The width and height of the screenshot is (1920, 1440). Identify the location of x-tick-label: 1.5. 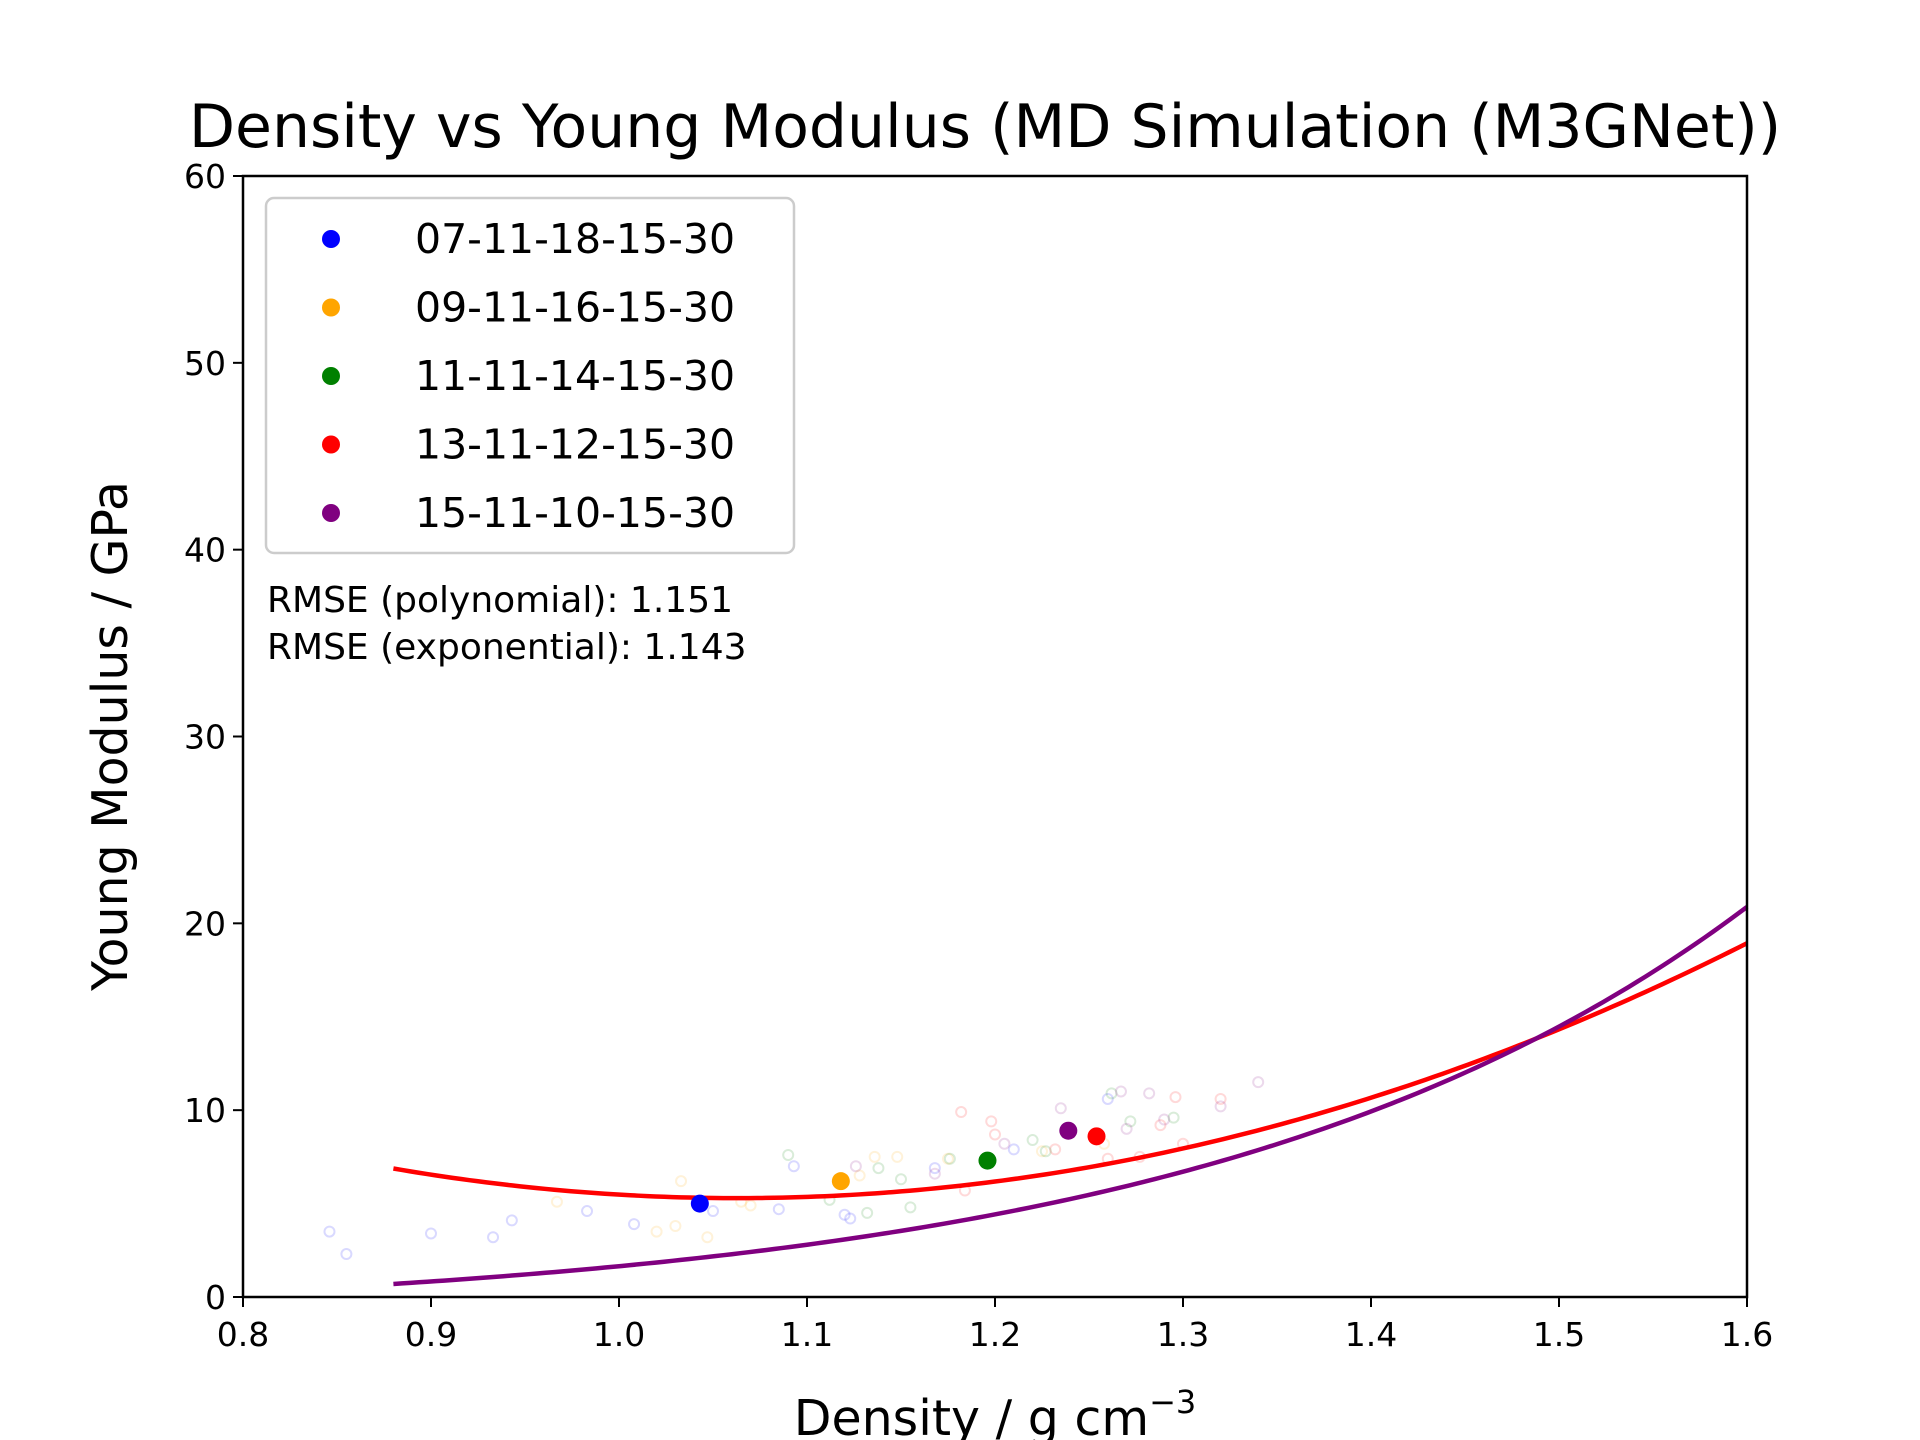
(1559, 1334).